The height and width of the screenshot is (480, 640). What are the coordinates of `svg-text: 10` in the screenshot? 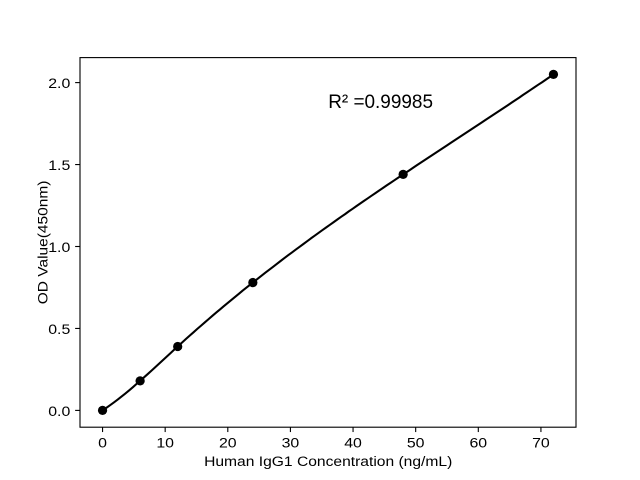 It's located at (165, 444).